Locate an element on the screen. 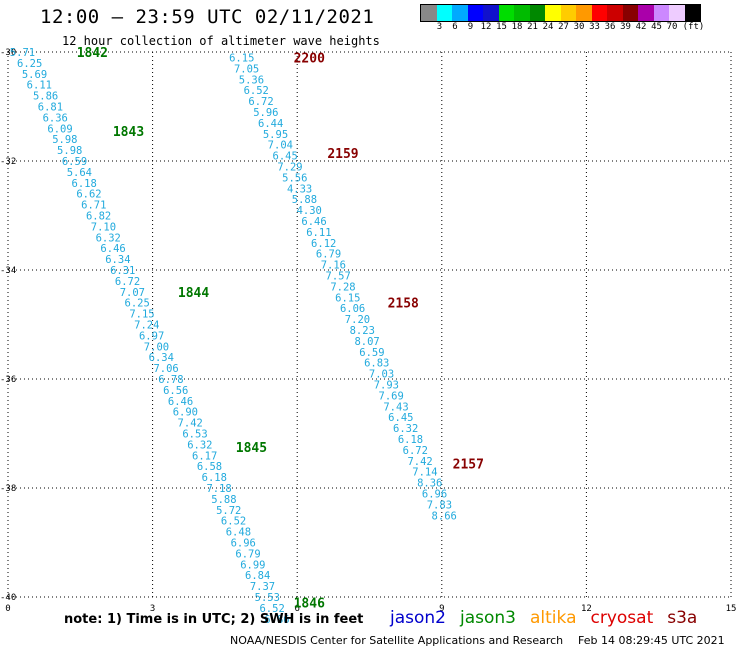  lat-tick-label: -36 is located at coordinates (8, 380).